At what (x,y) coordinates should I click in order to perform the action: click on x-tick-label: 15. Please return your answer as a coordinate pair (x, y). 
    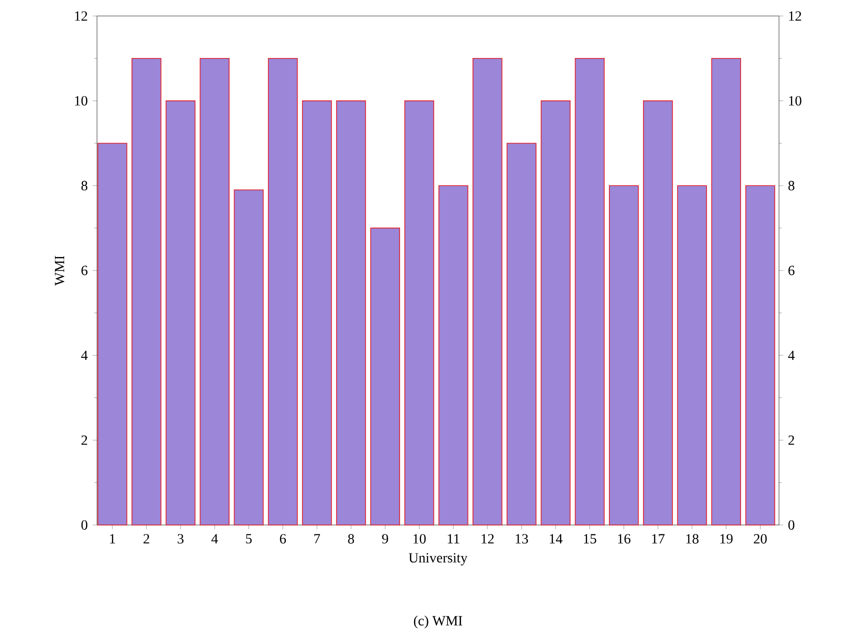
    Looking at the image, I should click on (590, 539).